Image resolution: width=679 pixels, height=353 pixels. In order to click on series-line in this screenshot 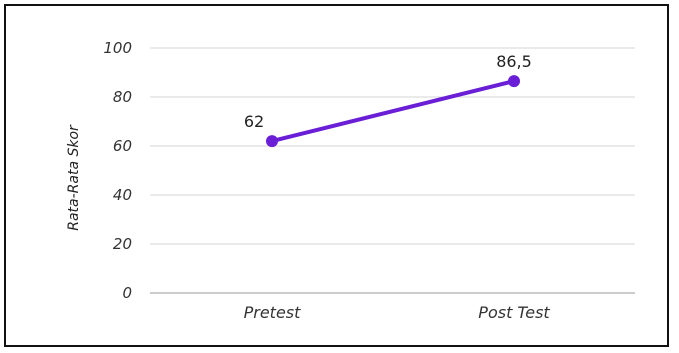, I will do `click(393, 111)`.